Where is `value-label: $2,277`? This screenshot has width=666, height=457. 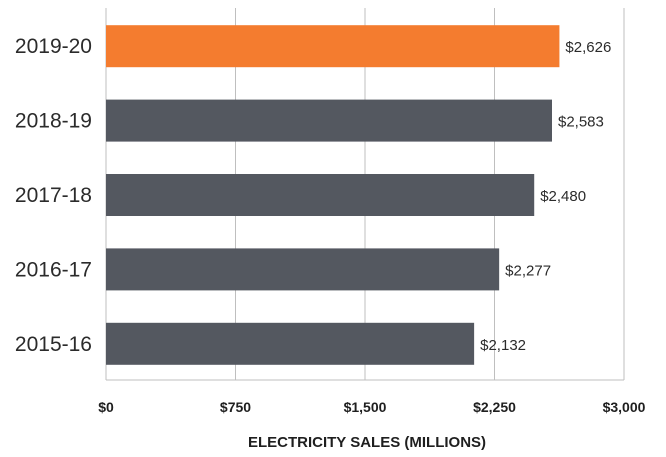 value-label: $2,277 is located at coordinates (528, 270).